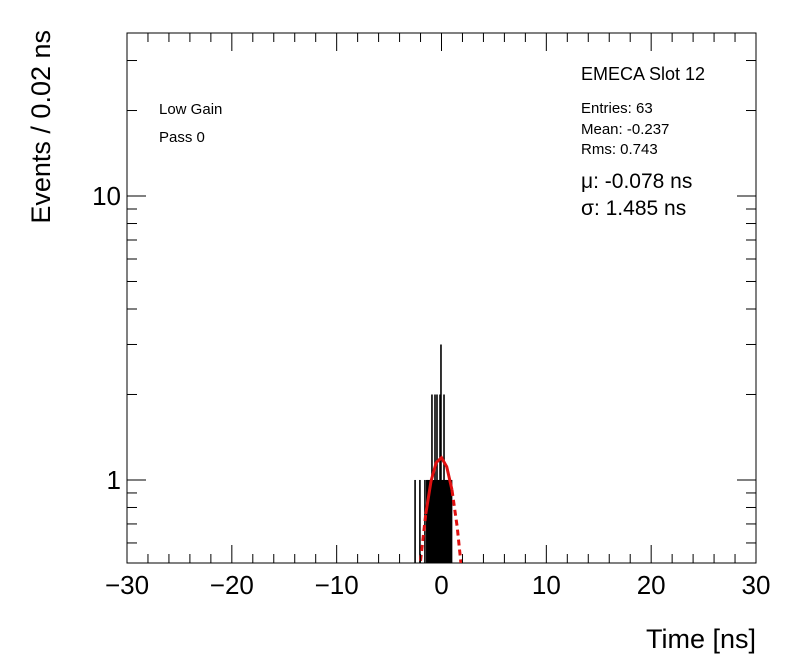  What do you see at coordinates (41, 127) in the screenshot?
I see `y-axis-title: Events / 0.02 ns` at bounding box center [41, 127].